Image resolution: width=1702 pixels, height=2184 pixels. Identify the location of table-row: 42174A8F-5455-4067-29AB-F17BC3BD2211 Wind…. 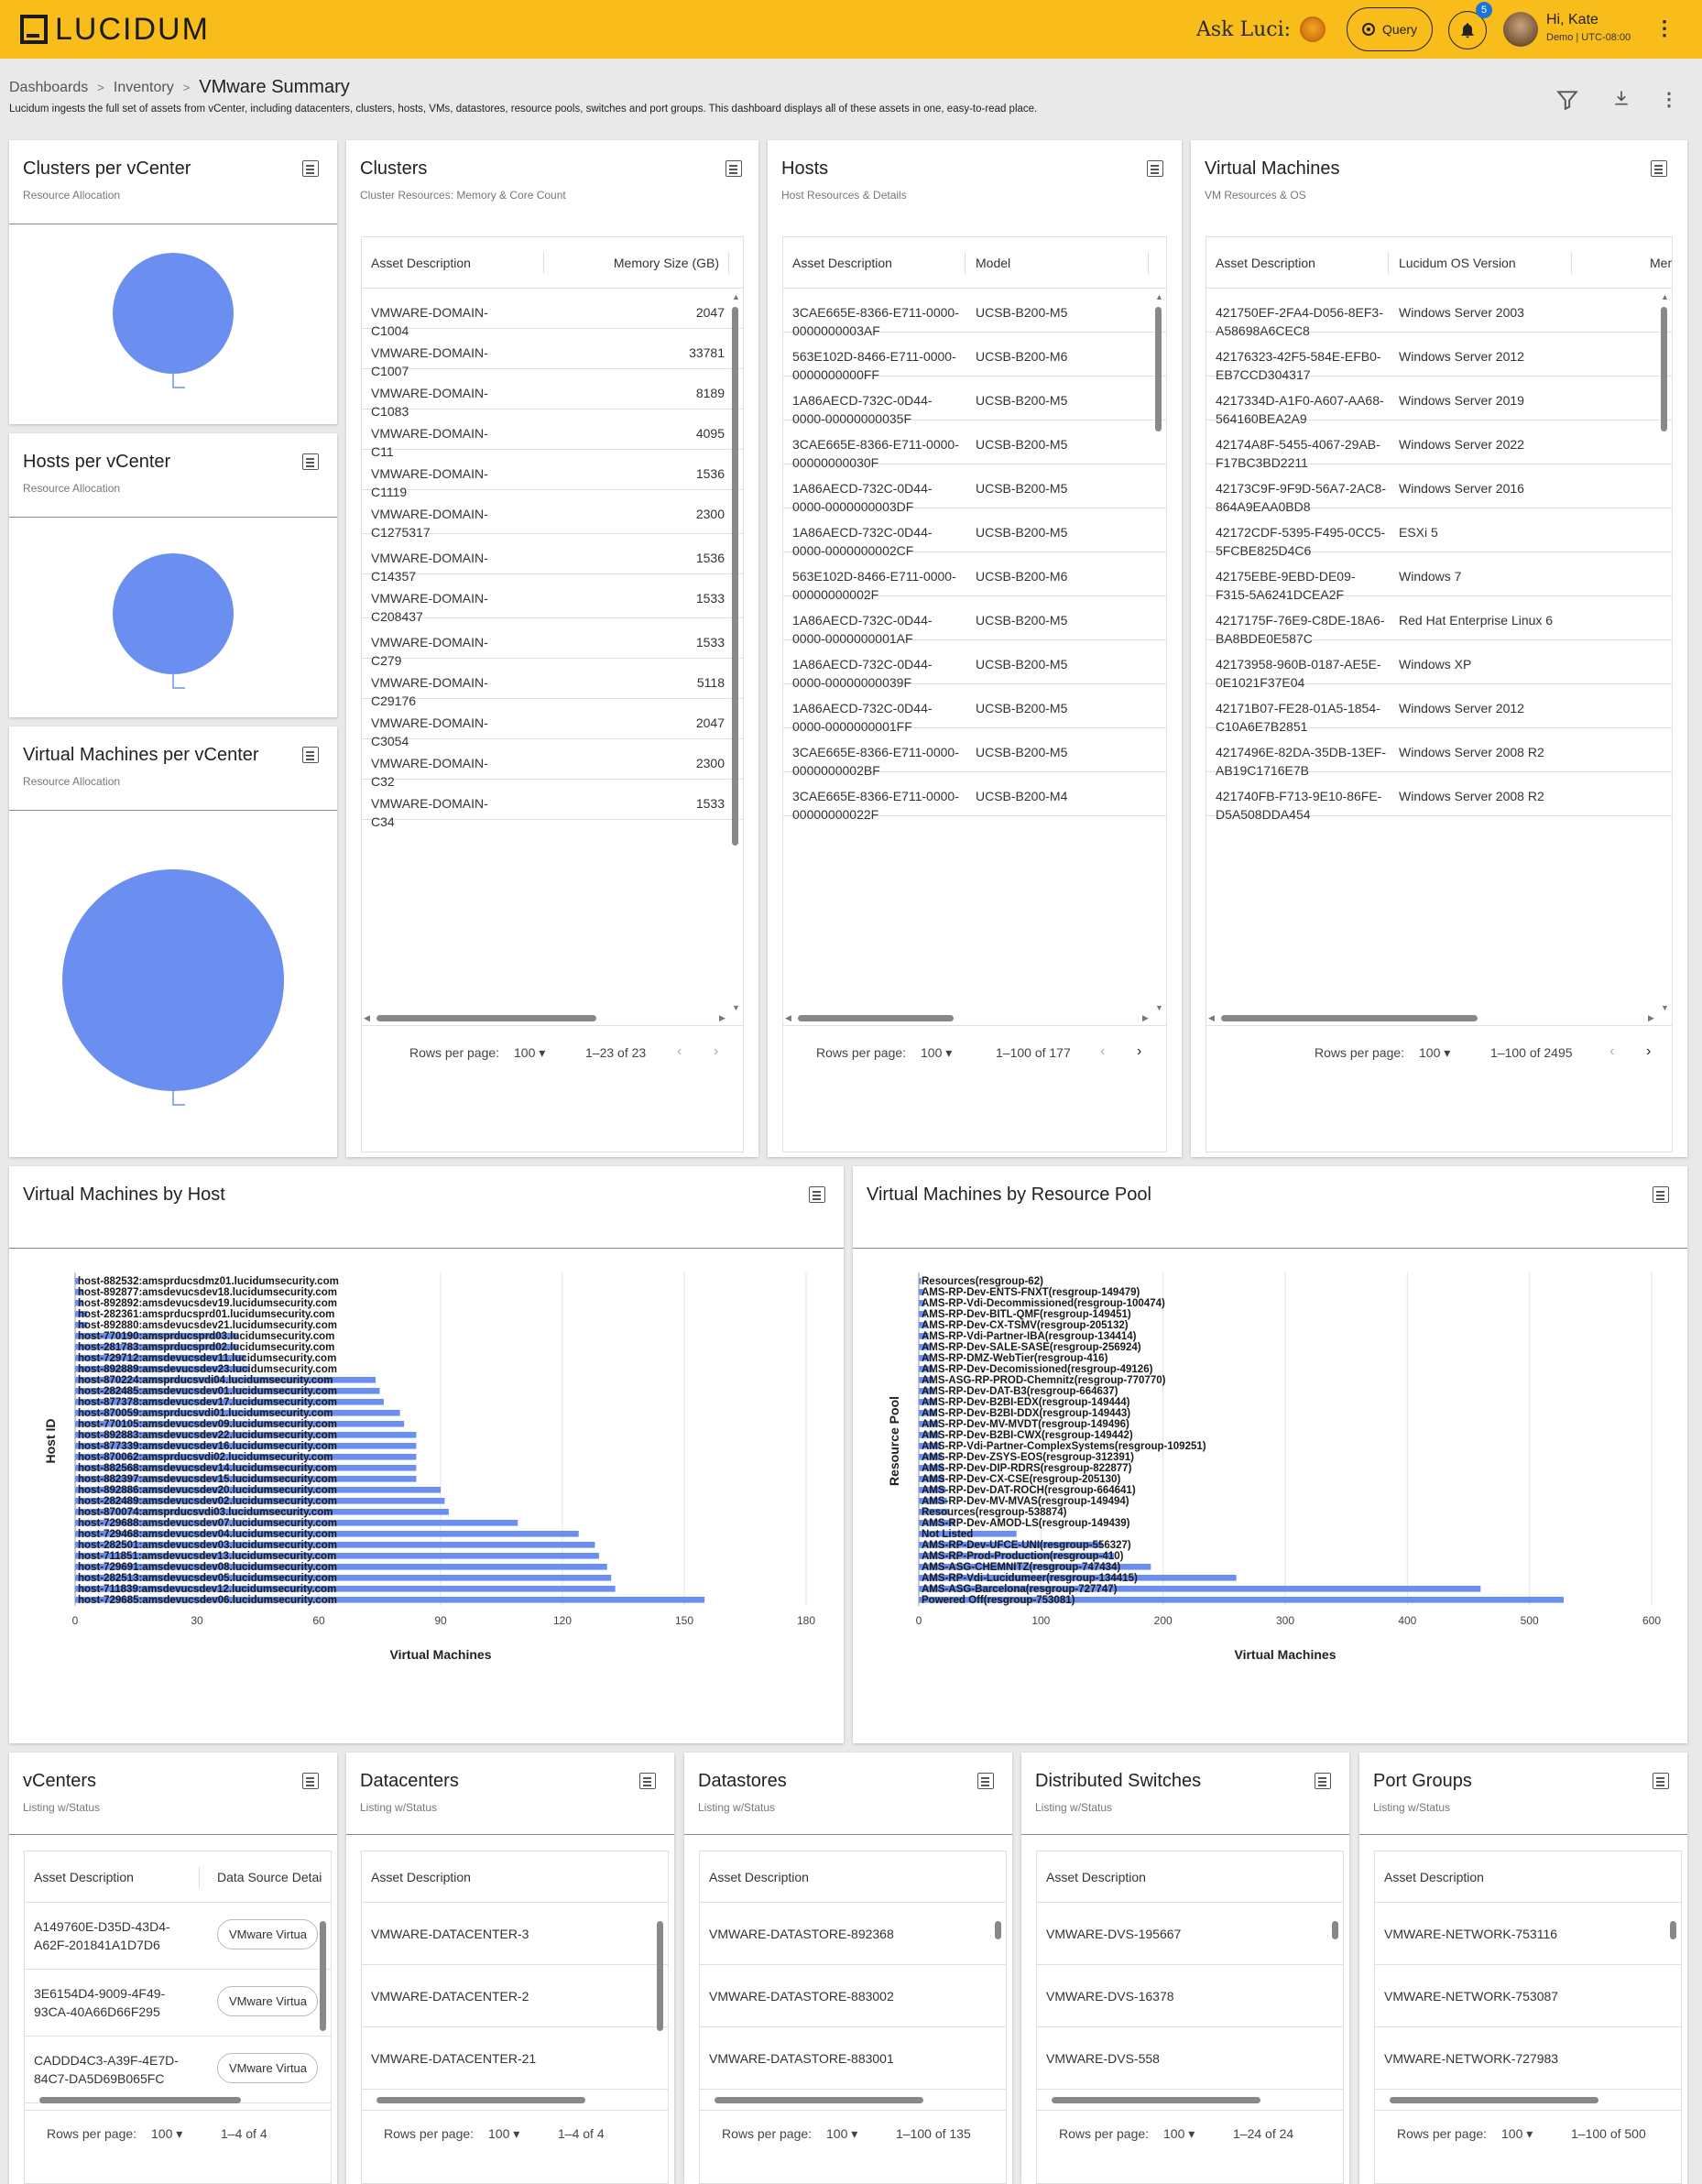
(1439, 445).